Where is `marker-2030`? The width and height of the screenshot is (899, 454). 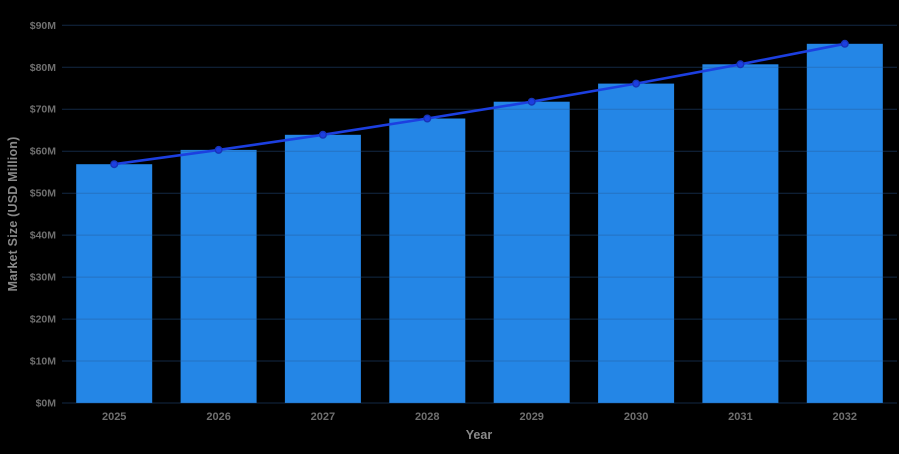
marker-2030 is located at coordinates (636, 83).